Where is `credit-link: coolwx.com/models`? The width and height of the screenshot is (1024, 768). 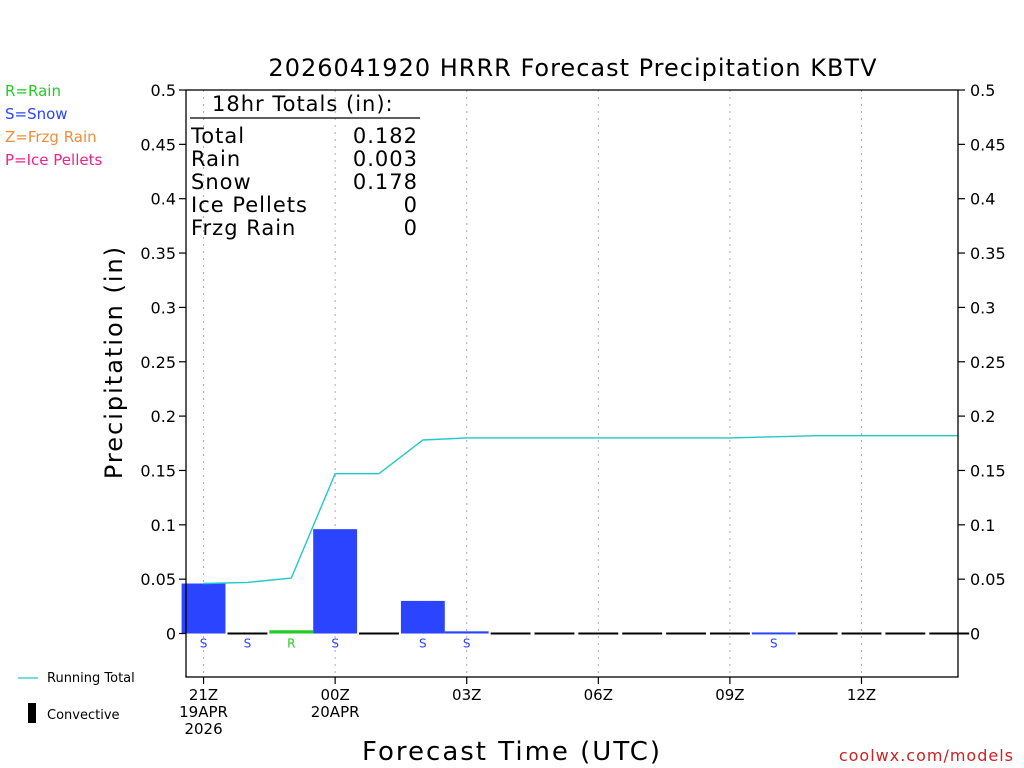
credit-link: coolwx.com/models is located at coordinates (926, 755).